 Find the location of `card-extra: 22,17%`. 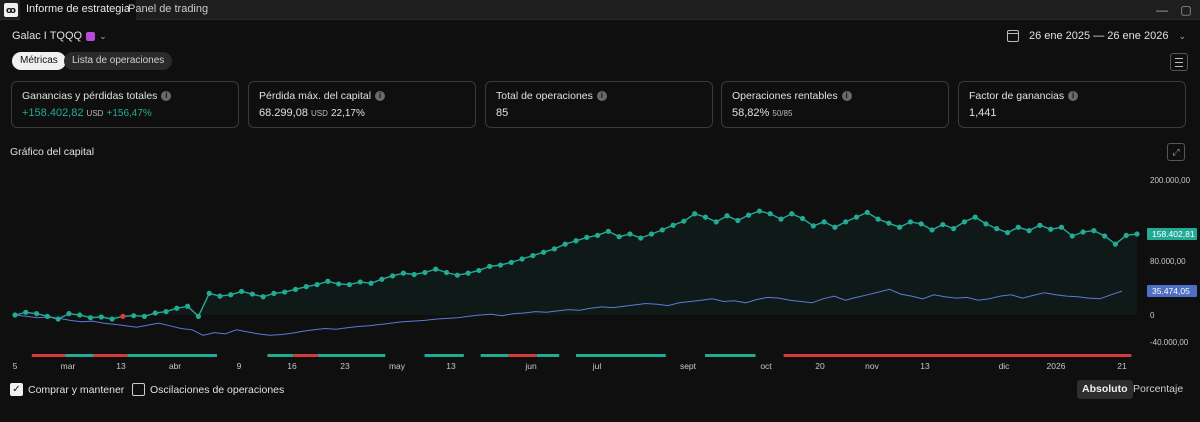

card-extra: 22,17% is located at coordinates (347, 113).